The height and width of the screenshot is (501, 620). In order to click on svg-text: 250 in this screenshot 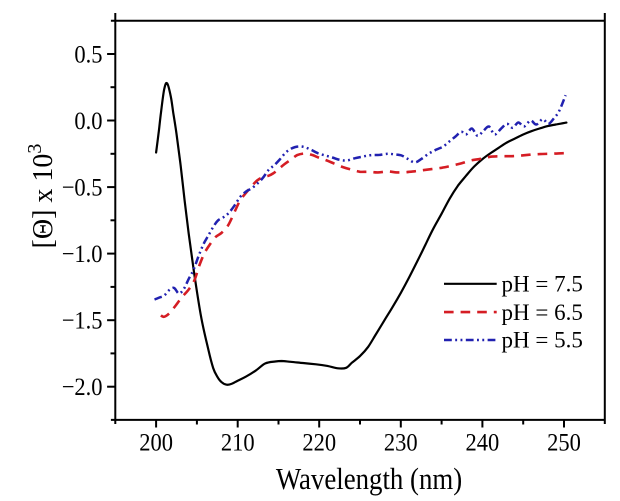, I will do `click(564, 443)`.